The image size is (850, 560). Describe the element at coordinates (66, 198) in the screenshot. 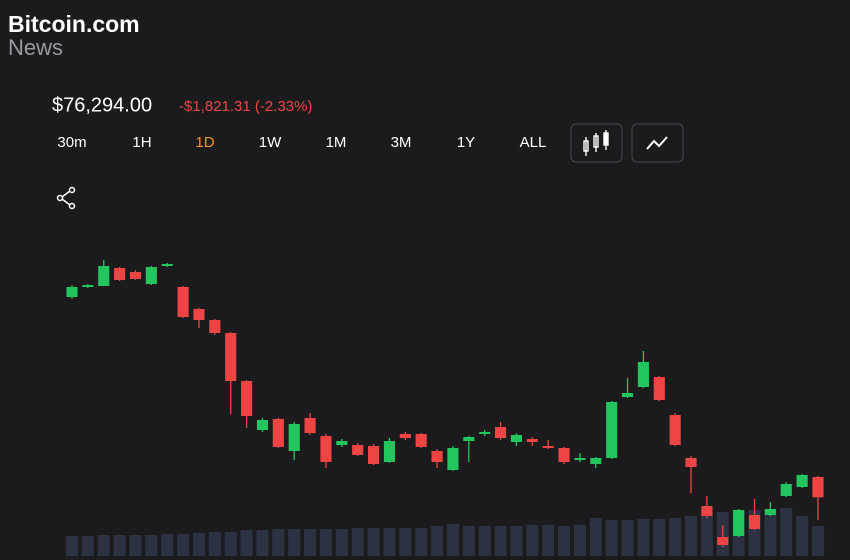

I see `share-button` at that location.